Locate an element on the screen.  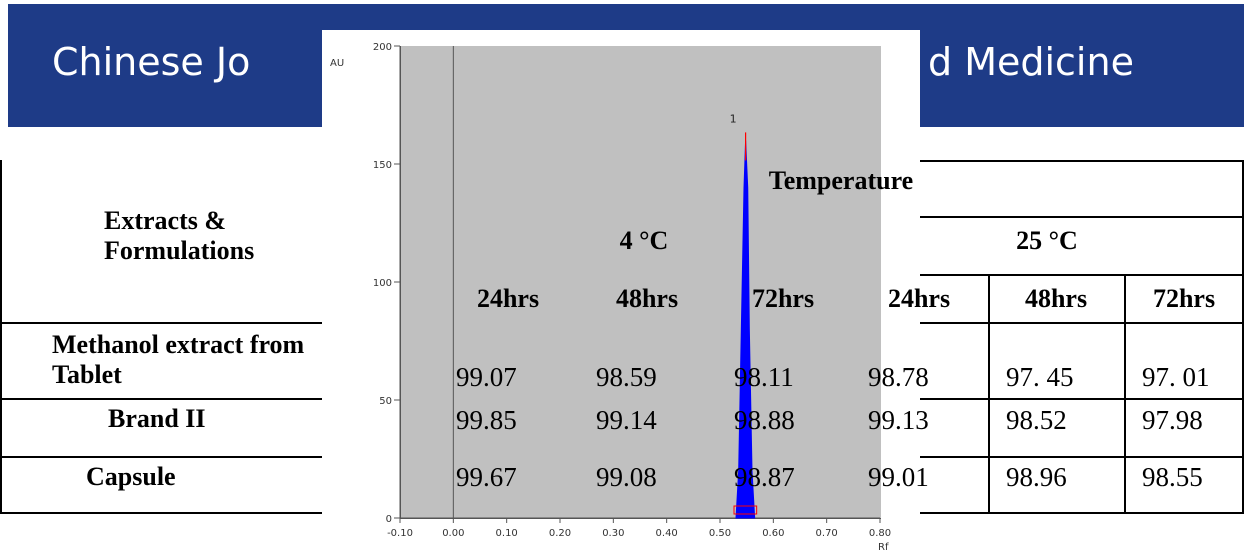
peak-label: 1 is located at coordinates (733, 118).